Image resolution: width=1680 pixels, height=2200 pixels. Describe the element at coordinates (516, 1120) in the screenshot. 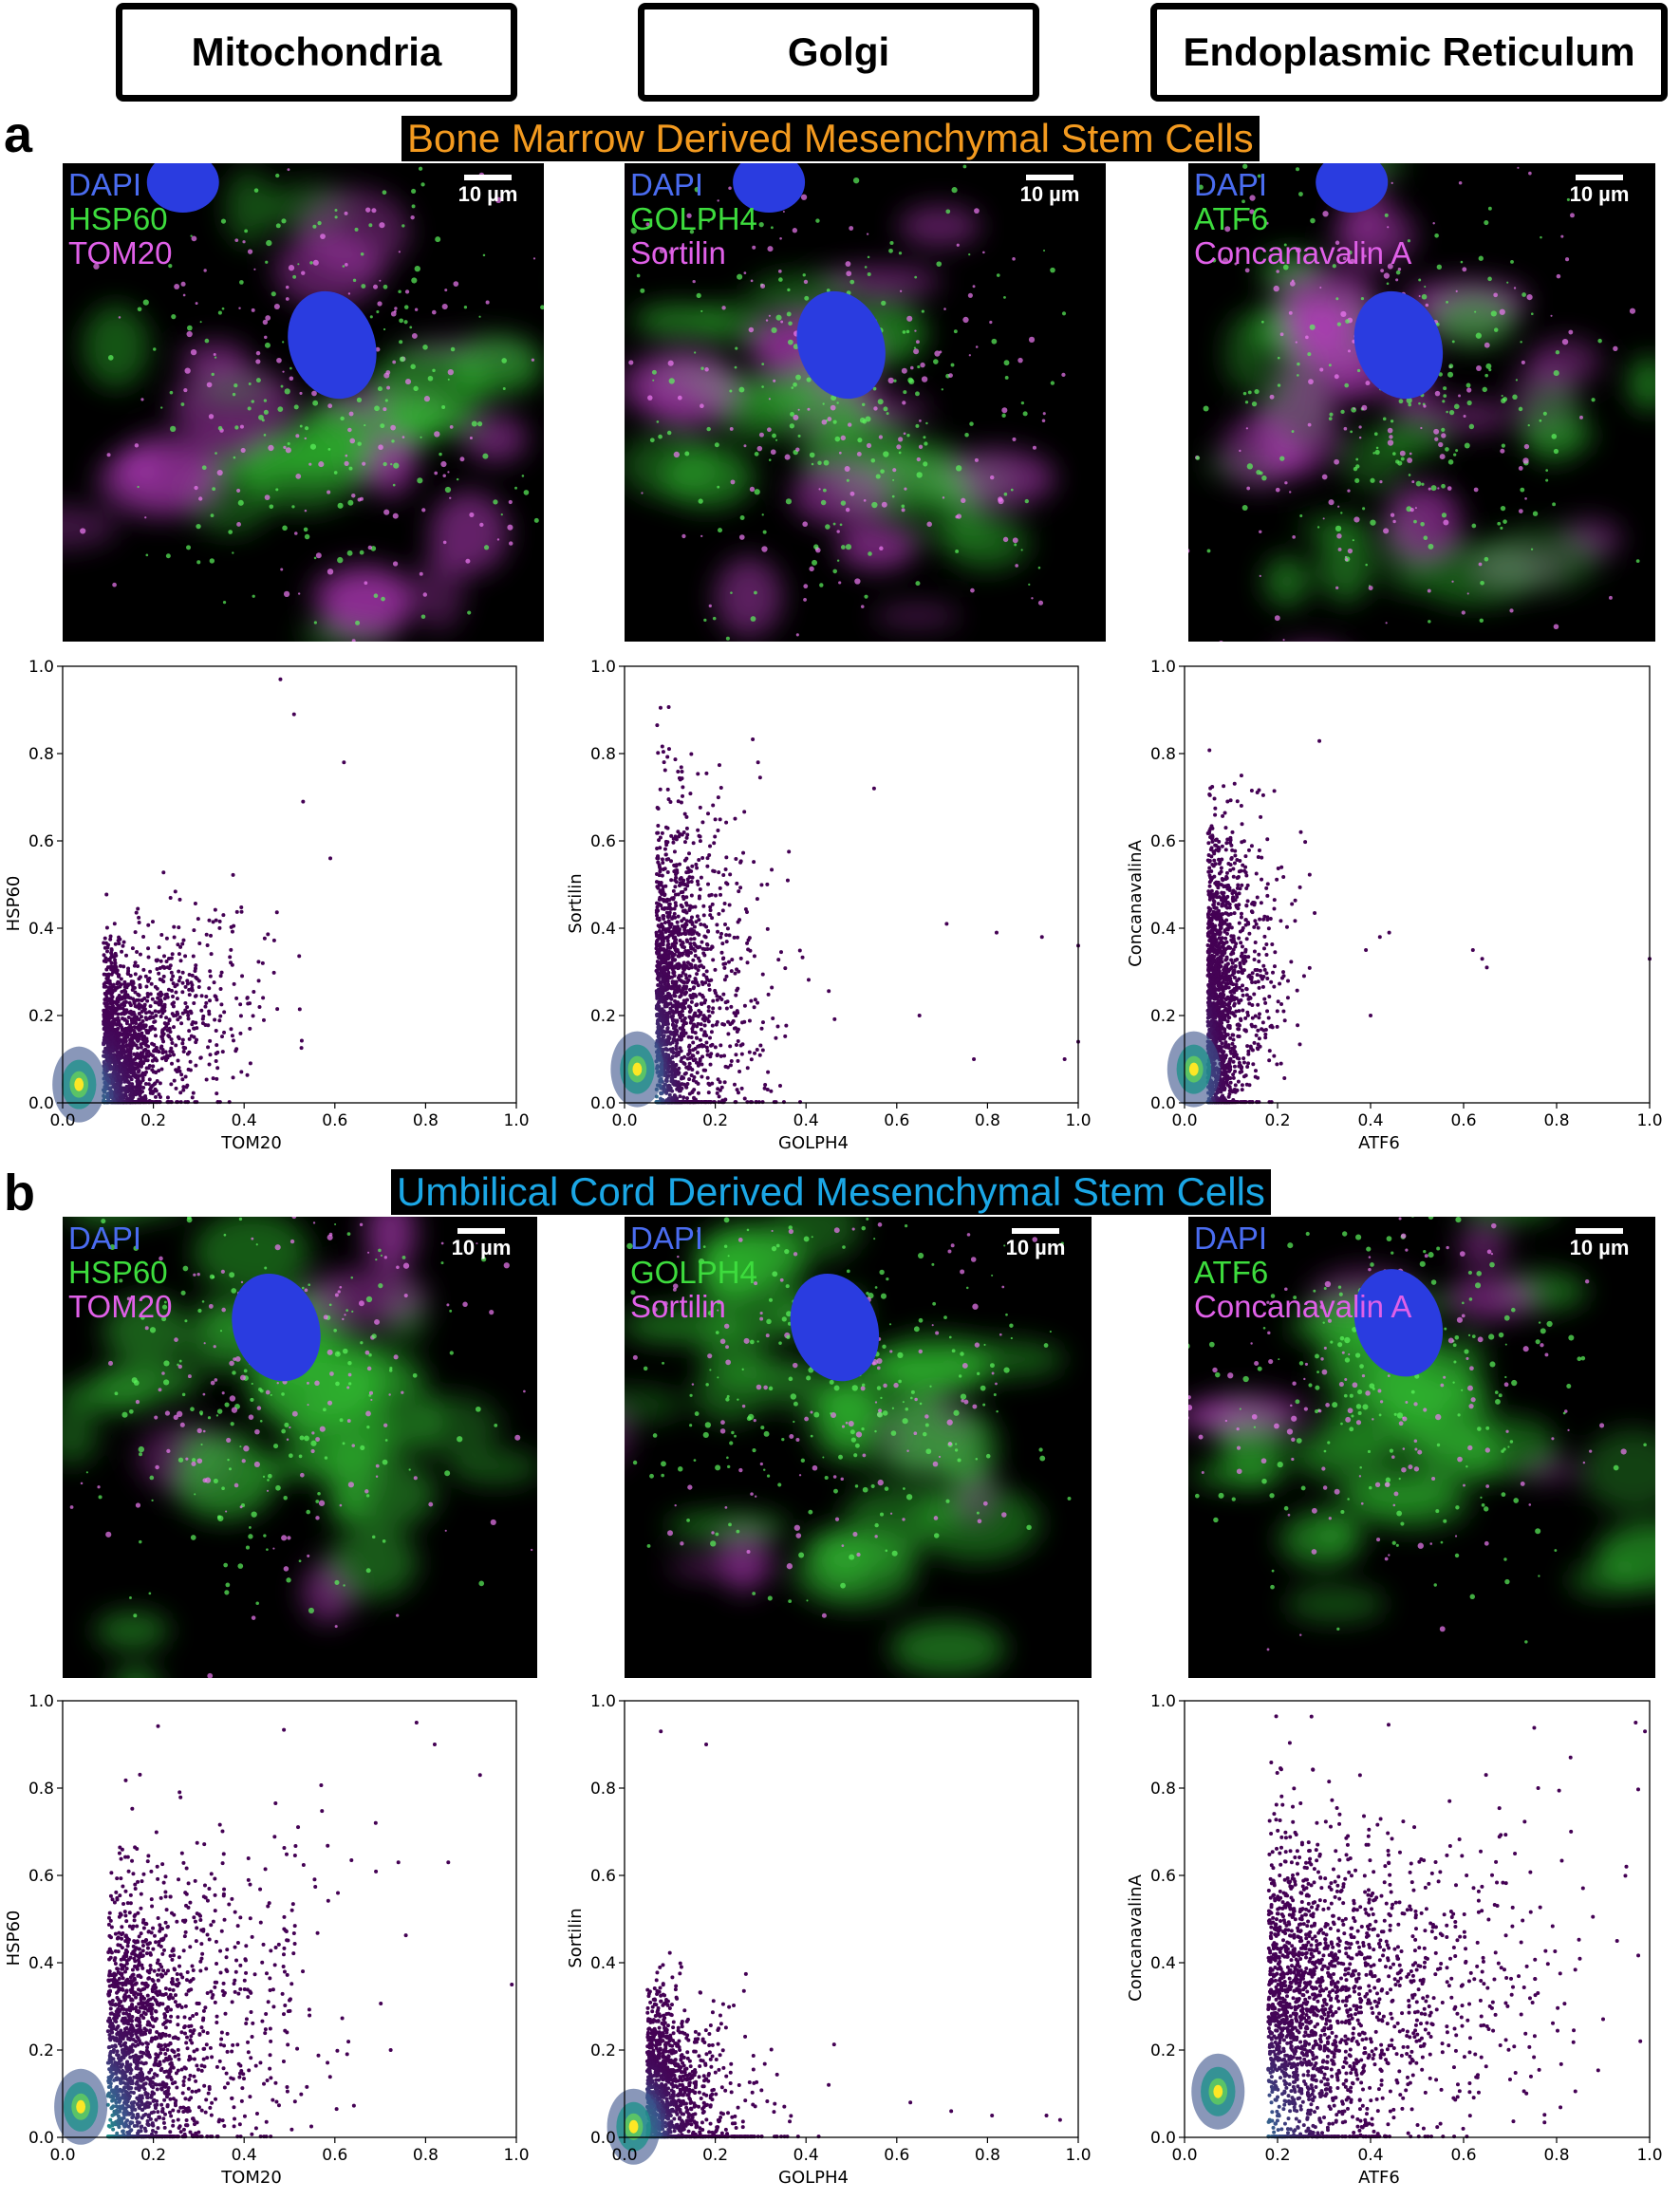

I see `x-tick-label: 1.0` at that location.